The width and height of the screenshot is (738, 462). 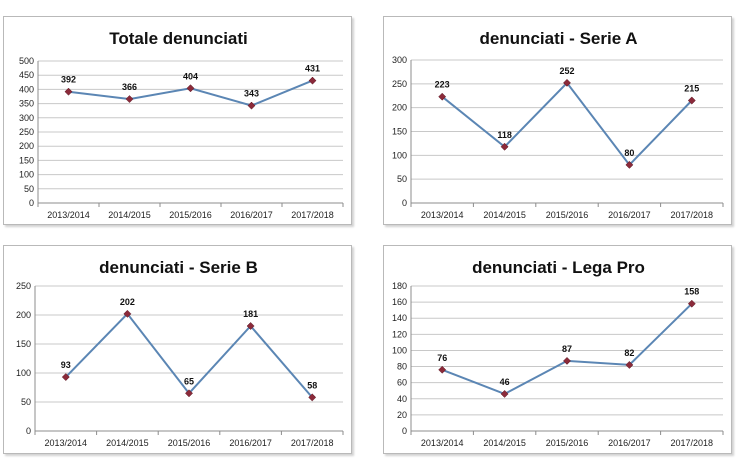 What do you see at coordinates (312, 69) in the screenshot?
I see `data-label: 431` at bounding box center [312, 69].